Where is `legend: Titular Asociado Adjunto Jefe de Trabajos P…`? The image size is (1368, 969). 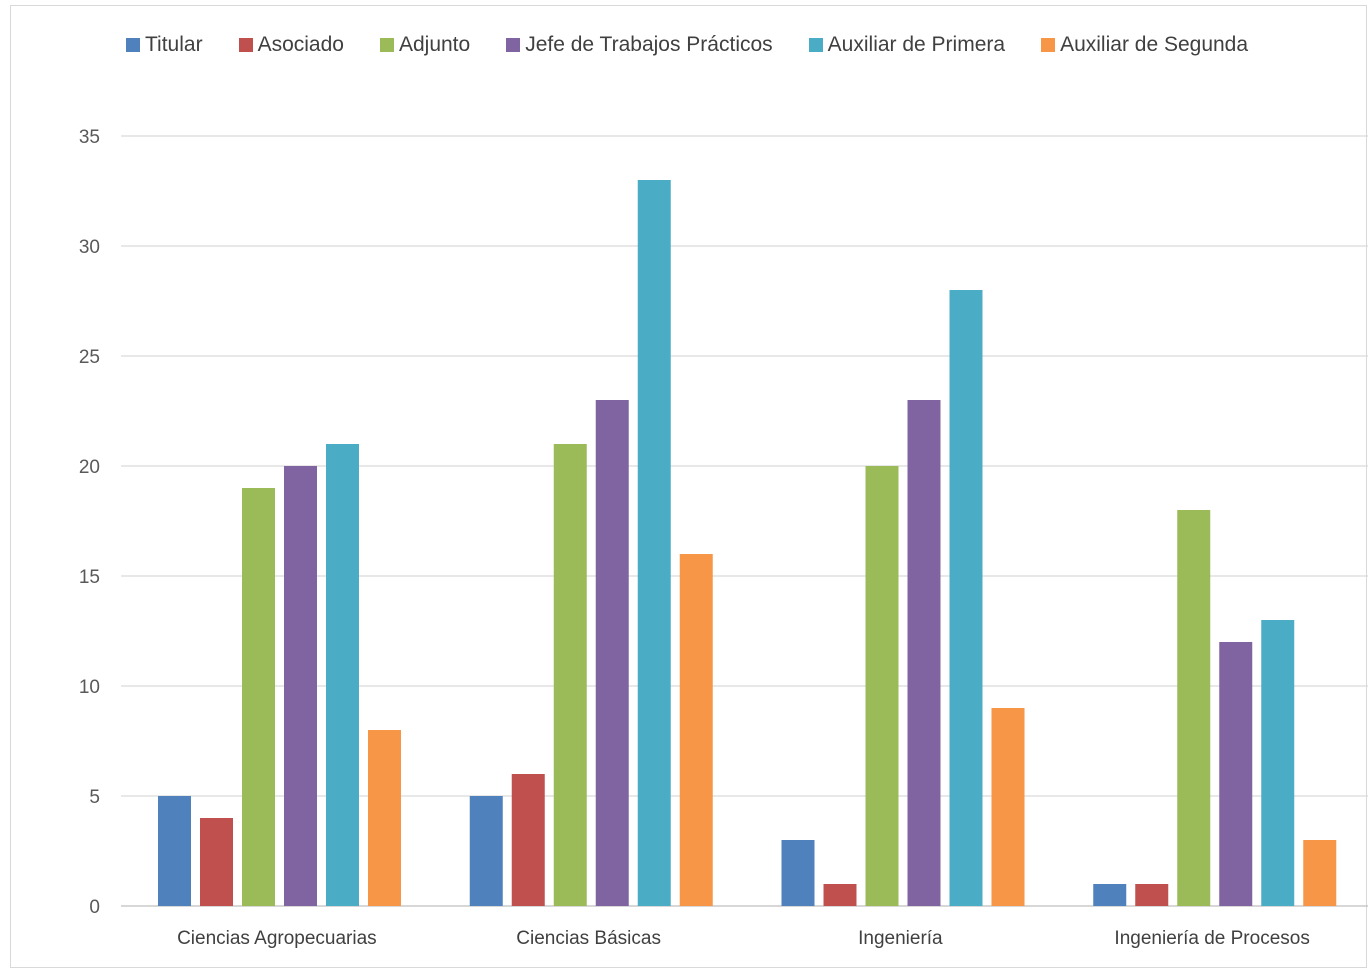 legend: Titular Asociado Adjunto Jefe de Trabajos P… is located at coordinates (687, 45).